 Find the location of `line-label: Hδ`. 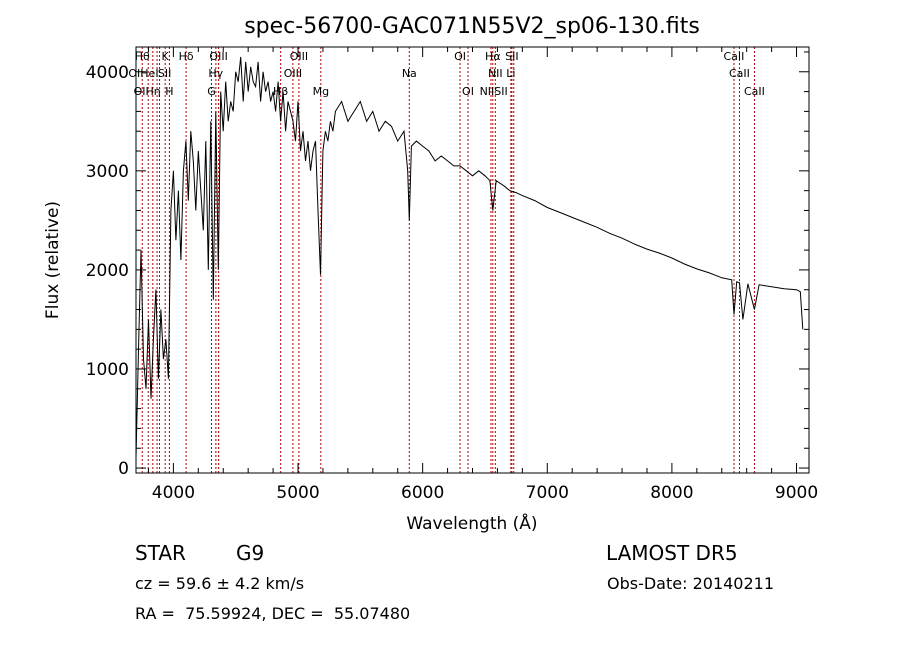

line-label: Hδ is located at coordinates (186, 56).